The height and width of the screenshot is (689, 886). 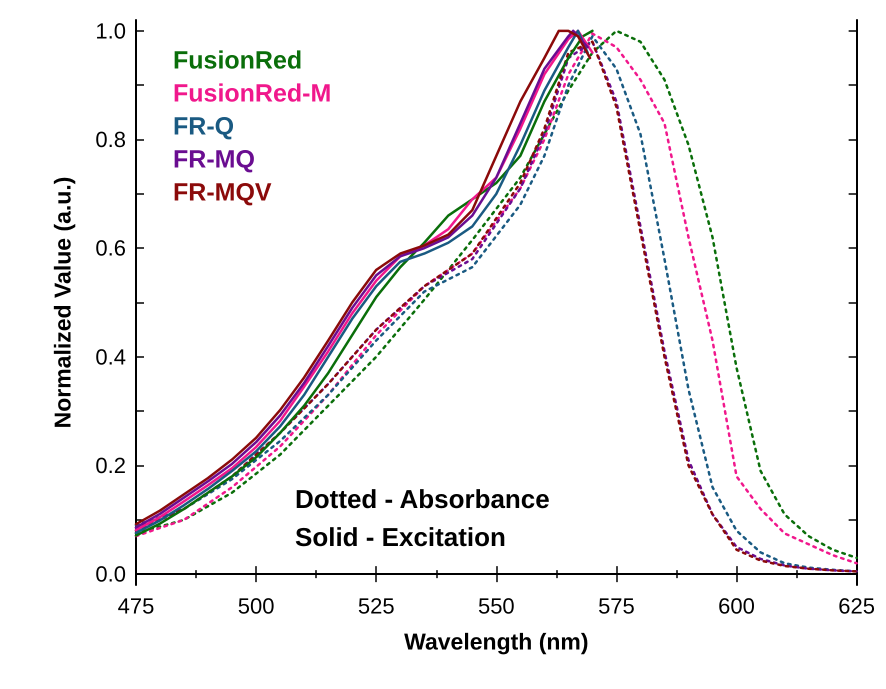 What do you see at coordinates (110, 31) in the screenshot?
I see `y-tick-label: 1.0` at bounding box center [110, 31].